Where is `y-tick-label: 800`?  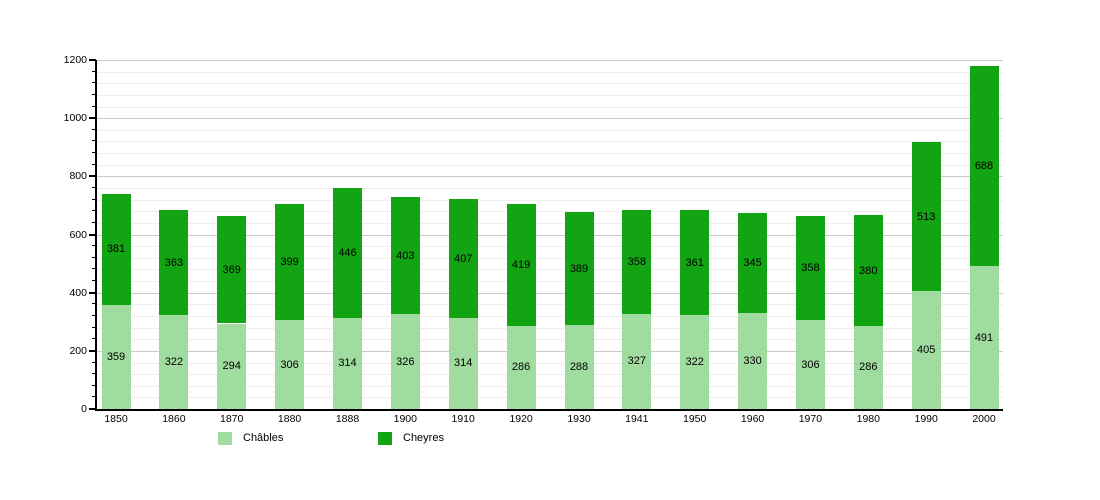
y-tick-label: 800 is located at coordinates (78, 176).